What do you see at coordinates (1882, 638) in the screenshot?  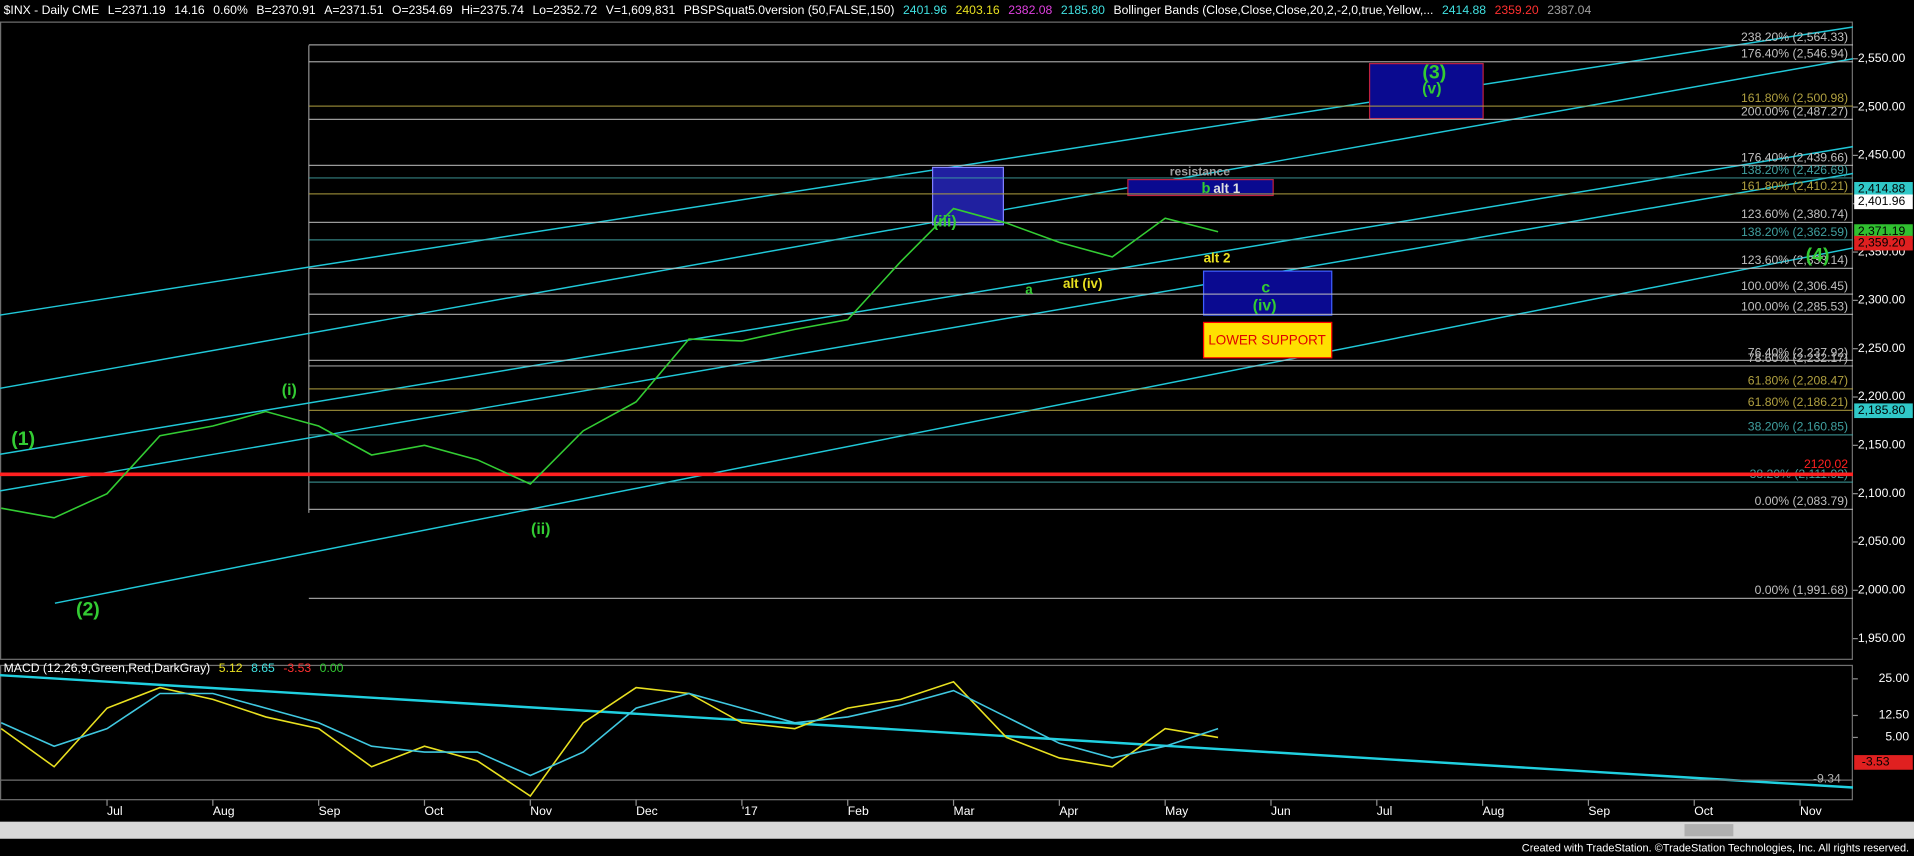 I see `y-tick-label: 1,950.00` at bounding box center [1882, 638].